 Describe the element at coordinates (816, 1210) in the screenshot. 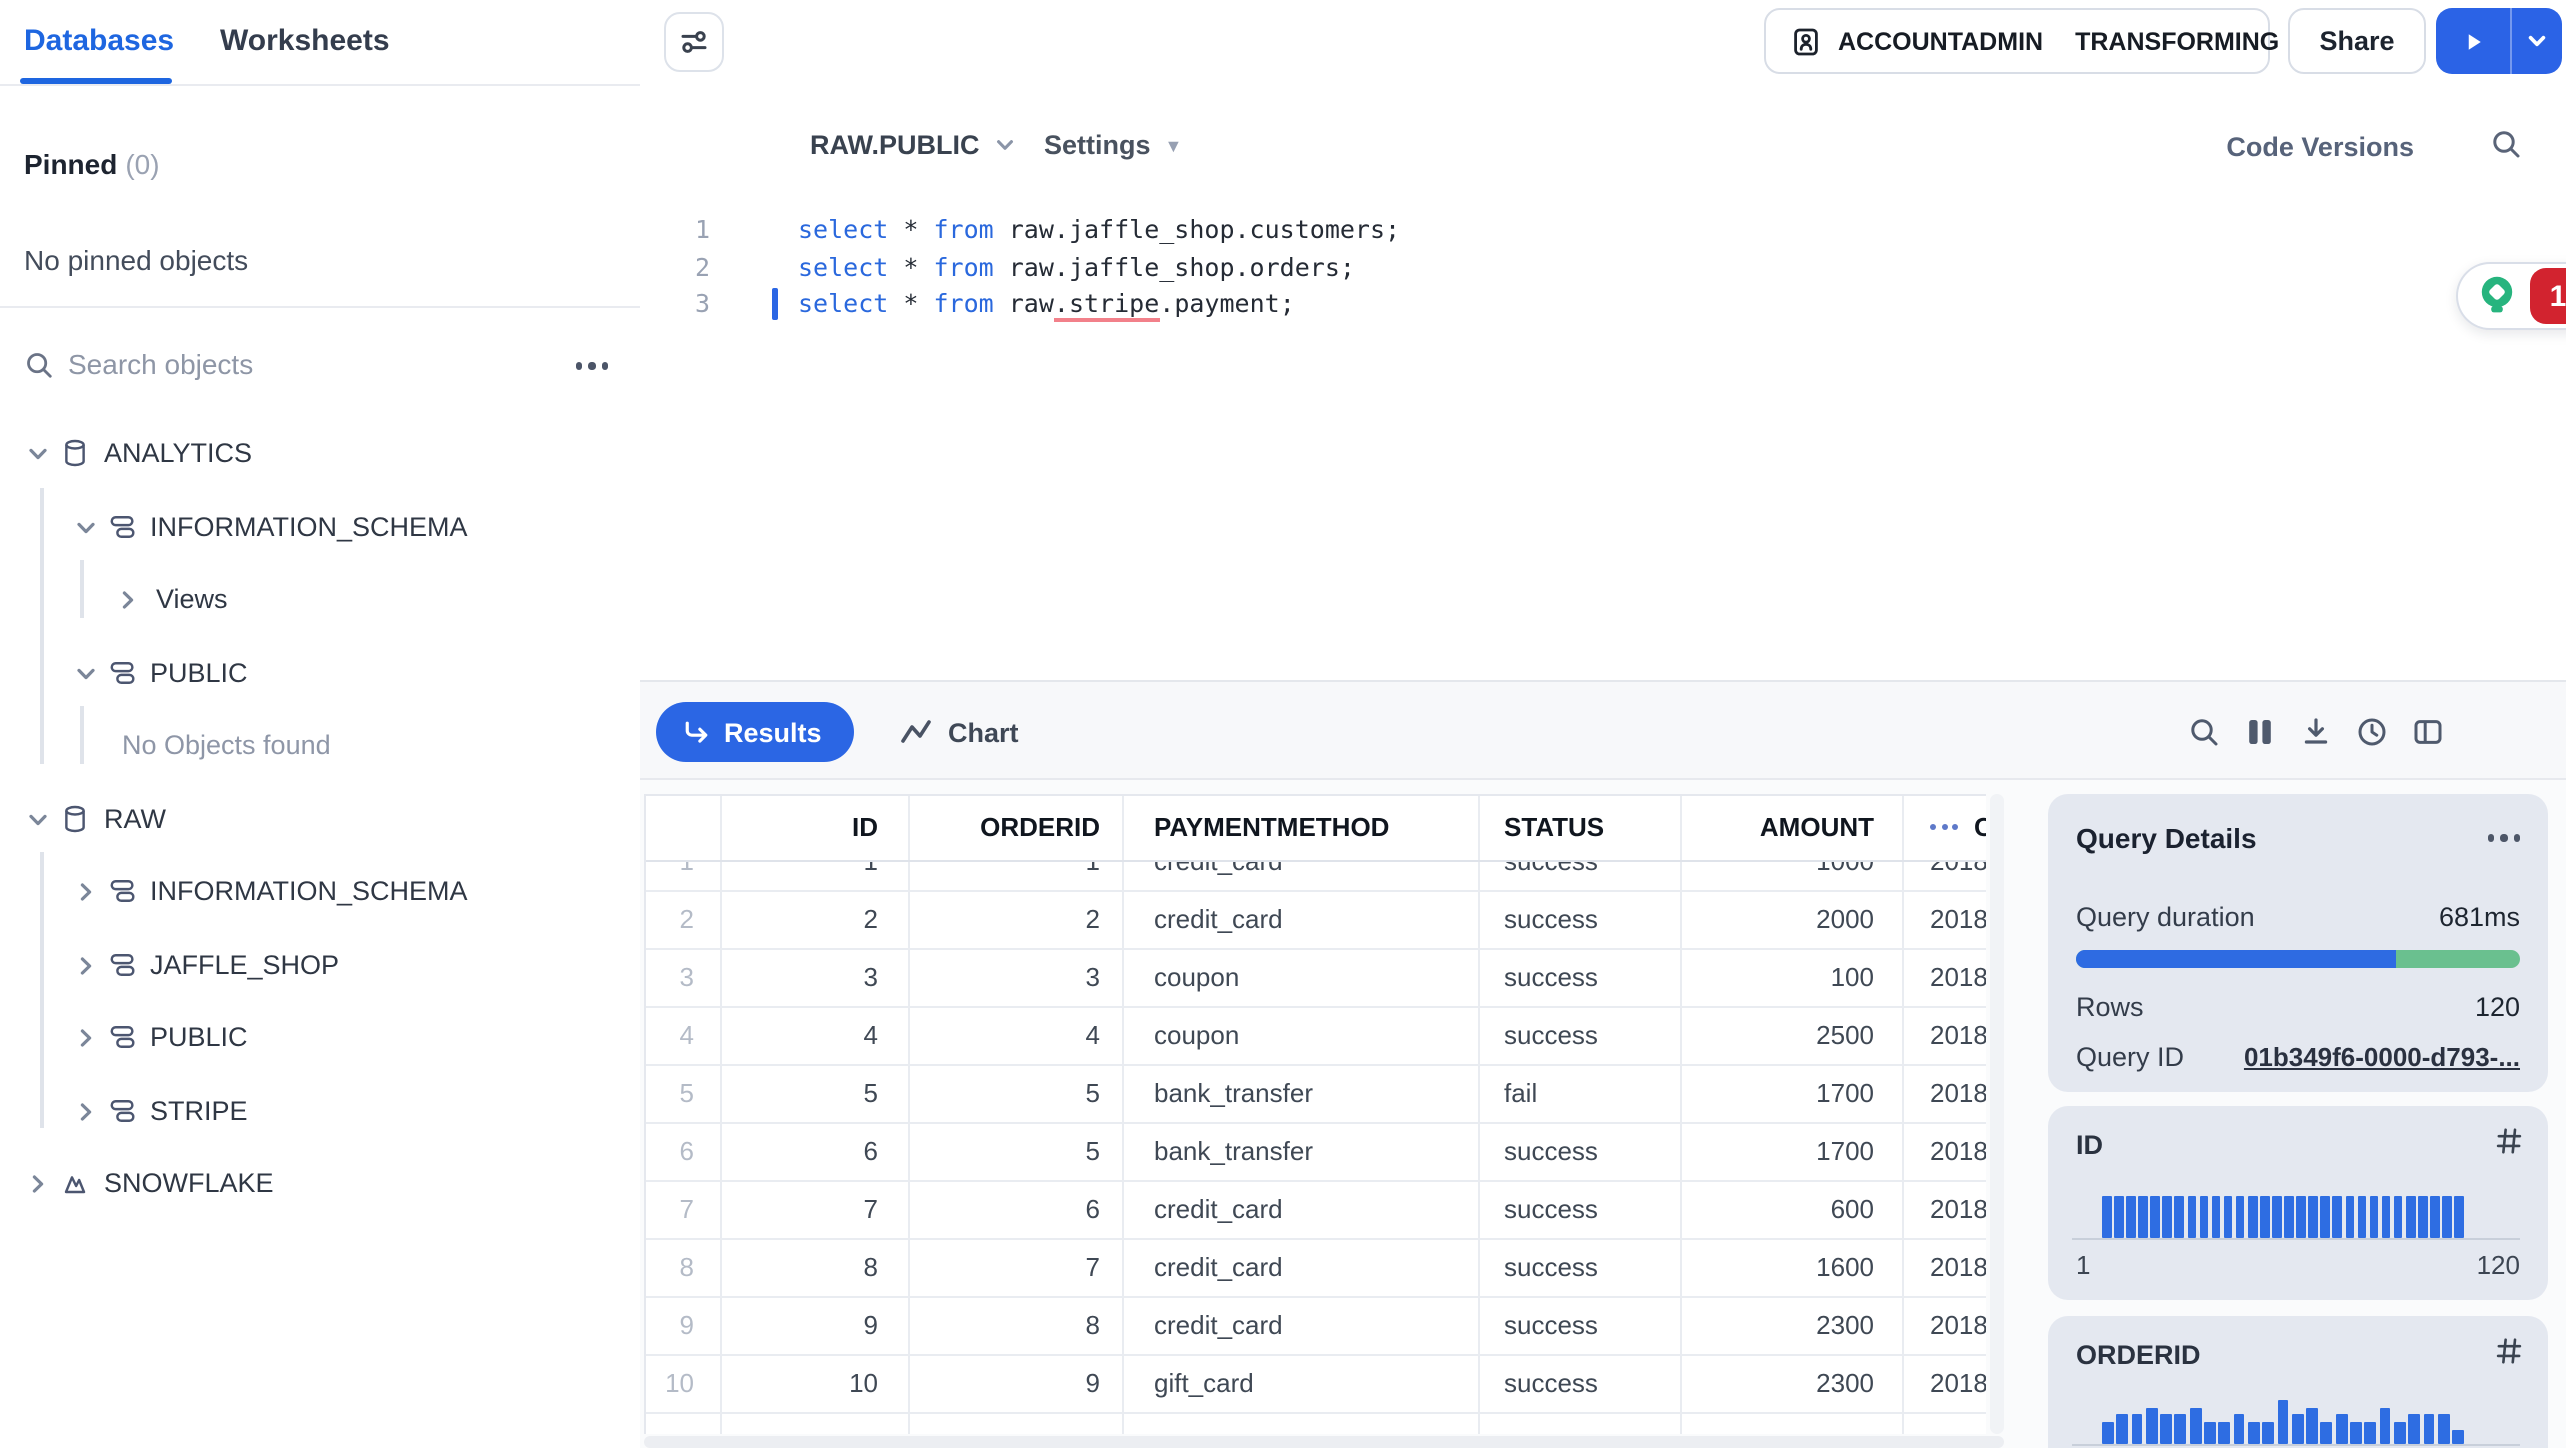

I see `cell-id: 7` at that location.